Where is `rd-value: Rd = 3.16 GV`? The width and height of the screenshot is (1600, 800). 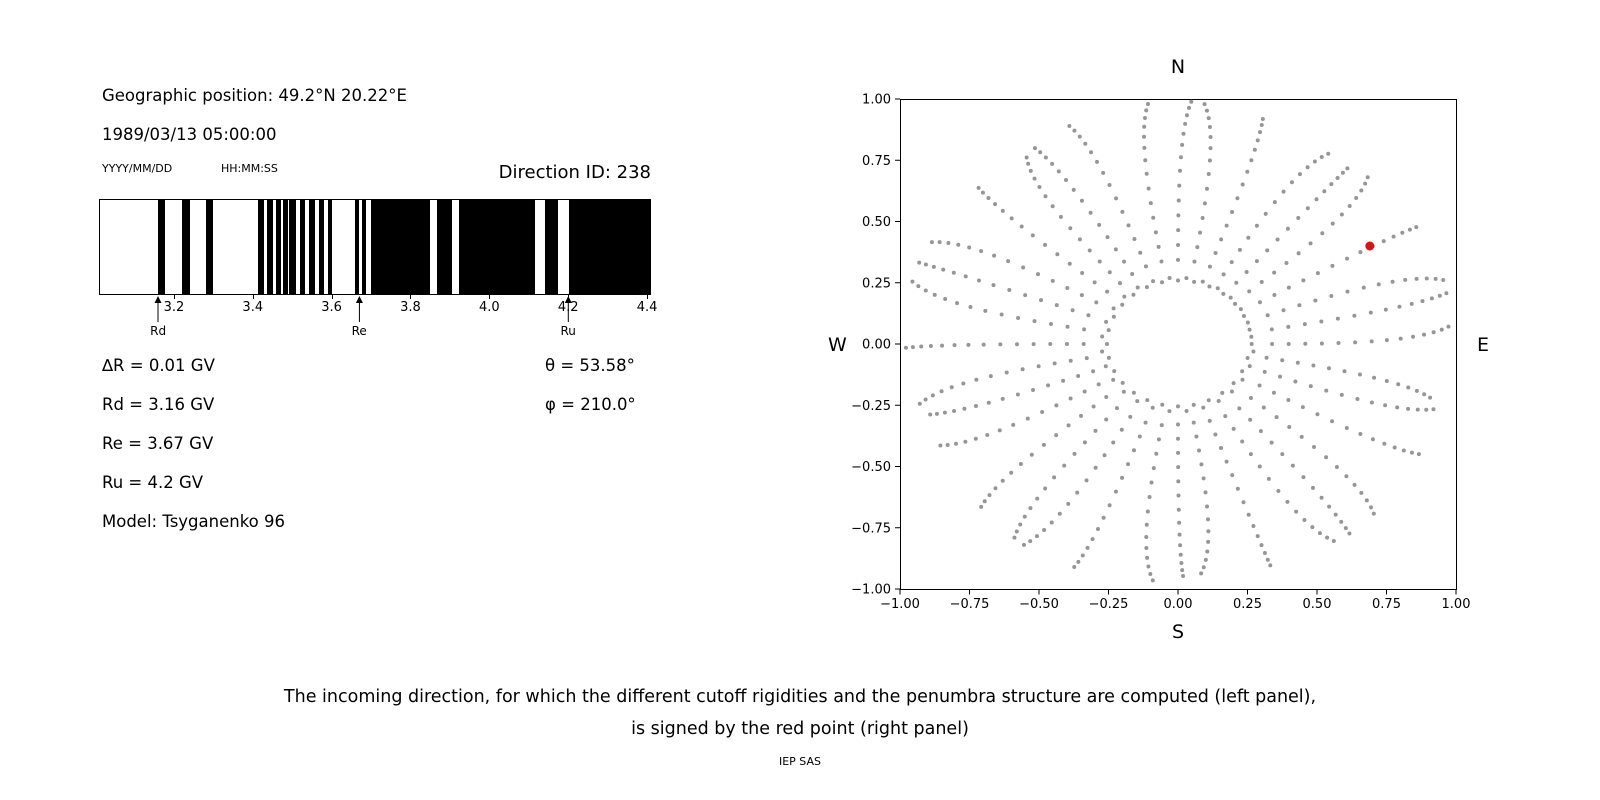
rd-value: Rd = 3.16 GV is located at coordinates (158, 404).